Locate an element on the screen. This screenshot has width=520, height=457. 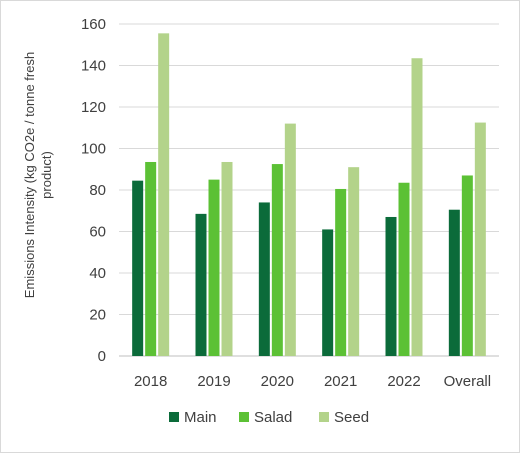
x-tick-label: 2021 is located at coordinates (340, 381).